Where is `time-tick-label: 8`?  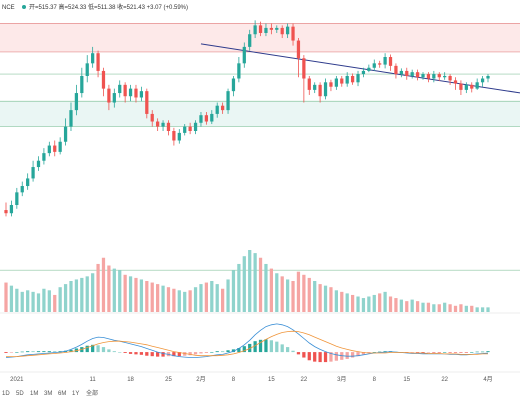
time-tick-label: 8 is located at coordinates (234, 380).